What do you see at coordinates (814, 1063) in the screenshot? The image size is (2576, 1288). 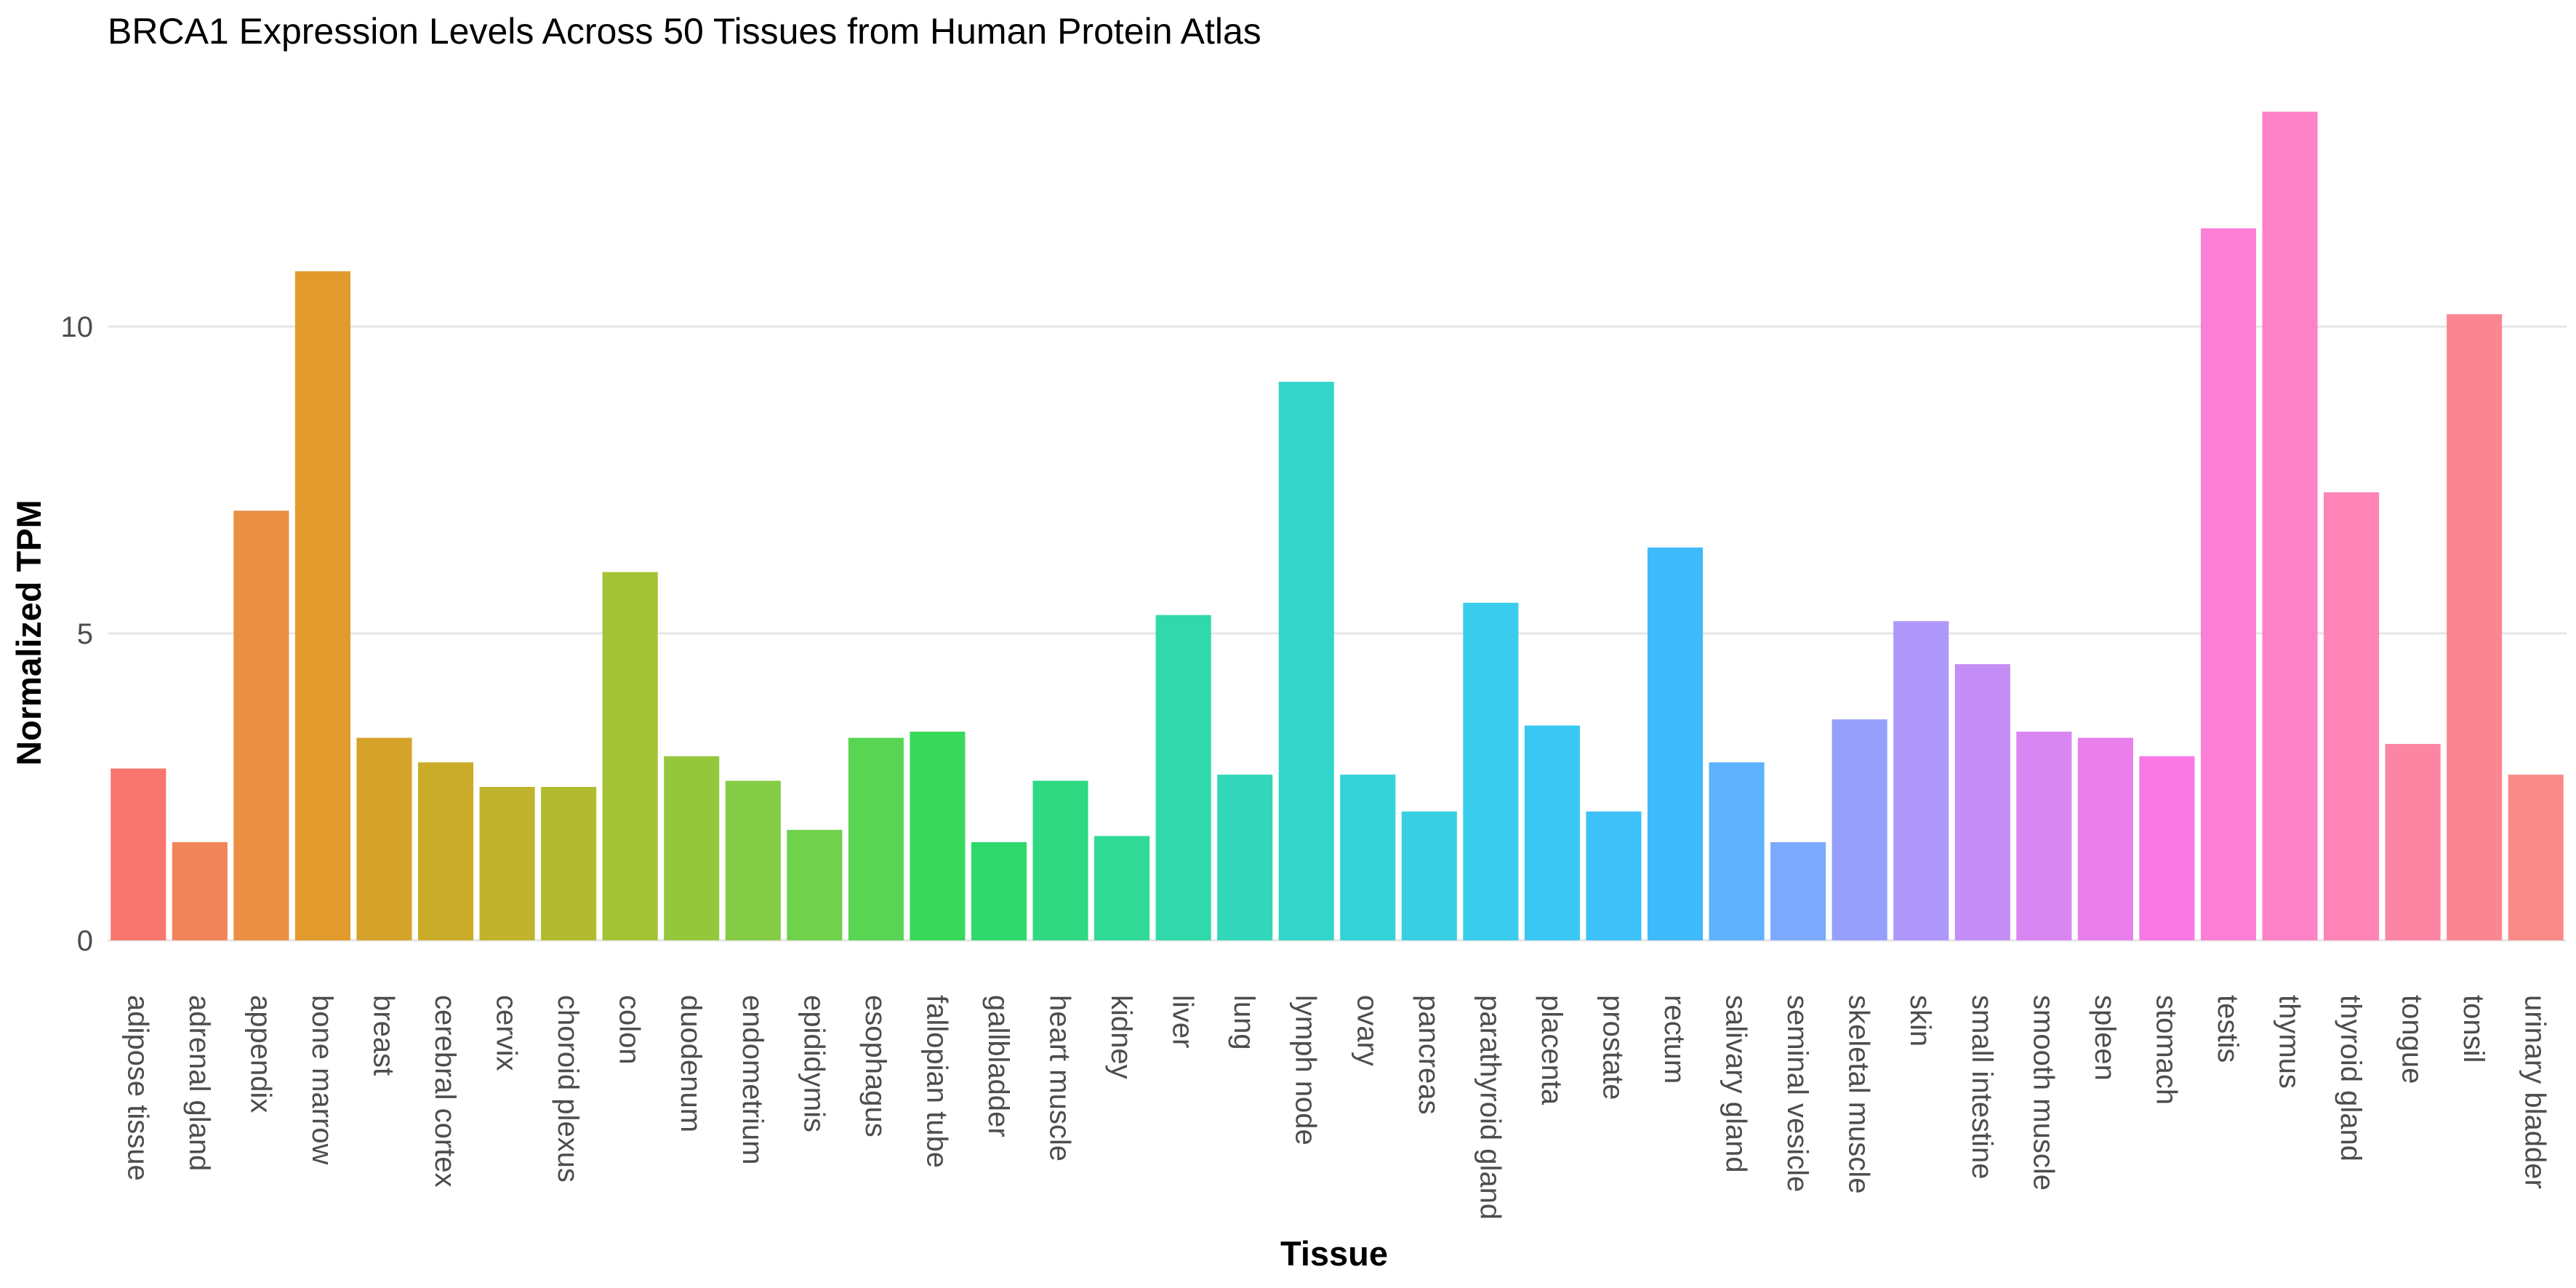 I see `x-tick-label: epididymis` at bounding box center [814, 1063].